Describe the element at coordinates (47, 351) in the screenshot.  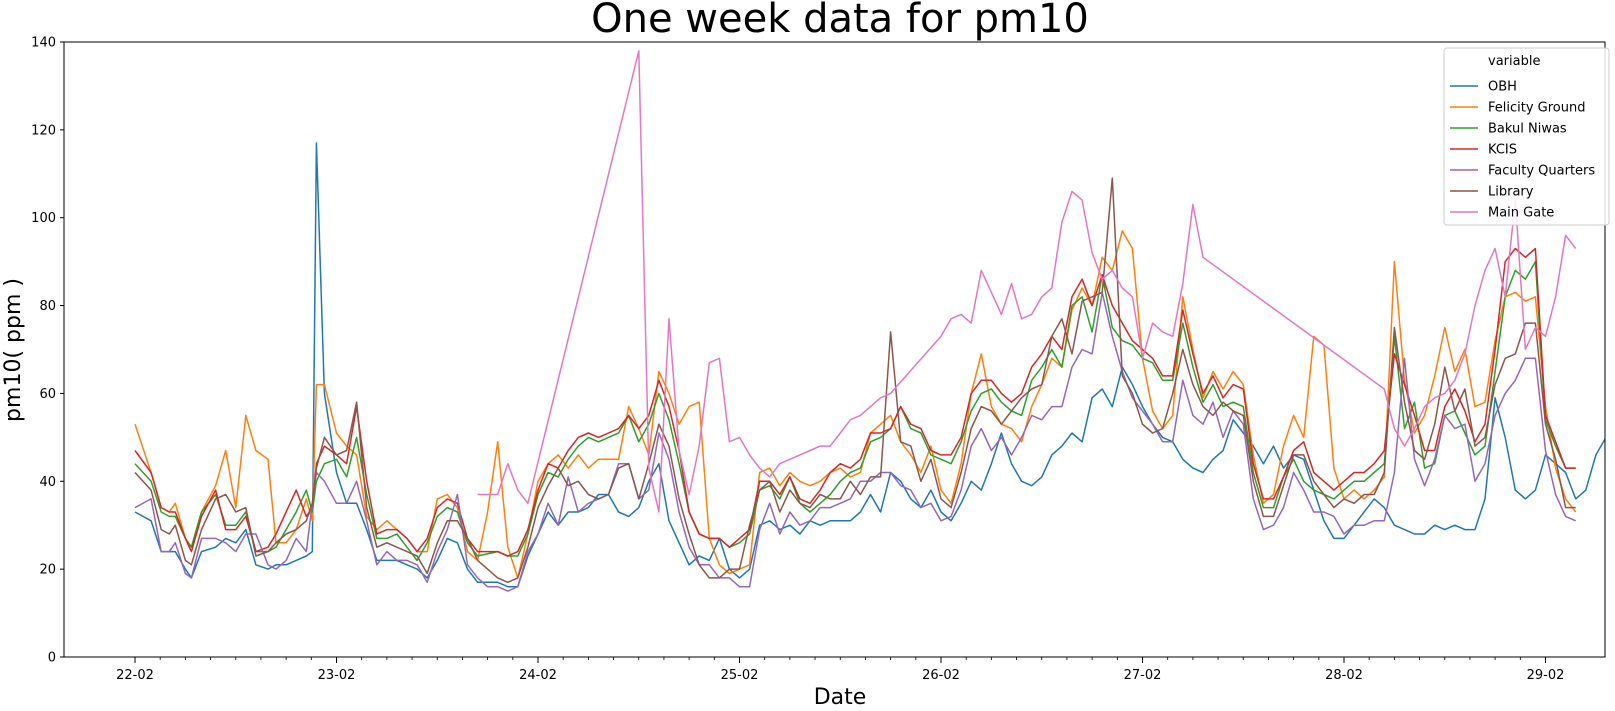
I see `y-axis: 0 20 40 60 80 100 120 140` at that location.